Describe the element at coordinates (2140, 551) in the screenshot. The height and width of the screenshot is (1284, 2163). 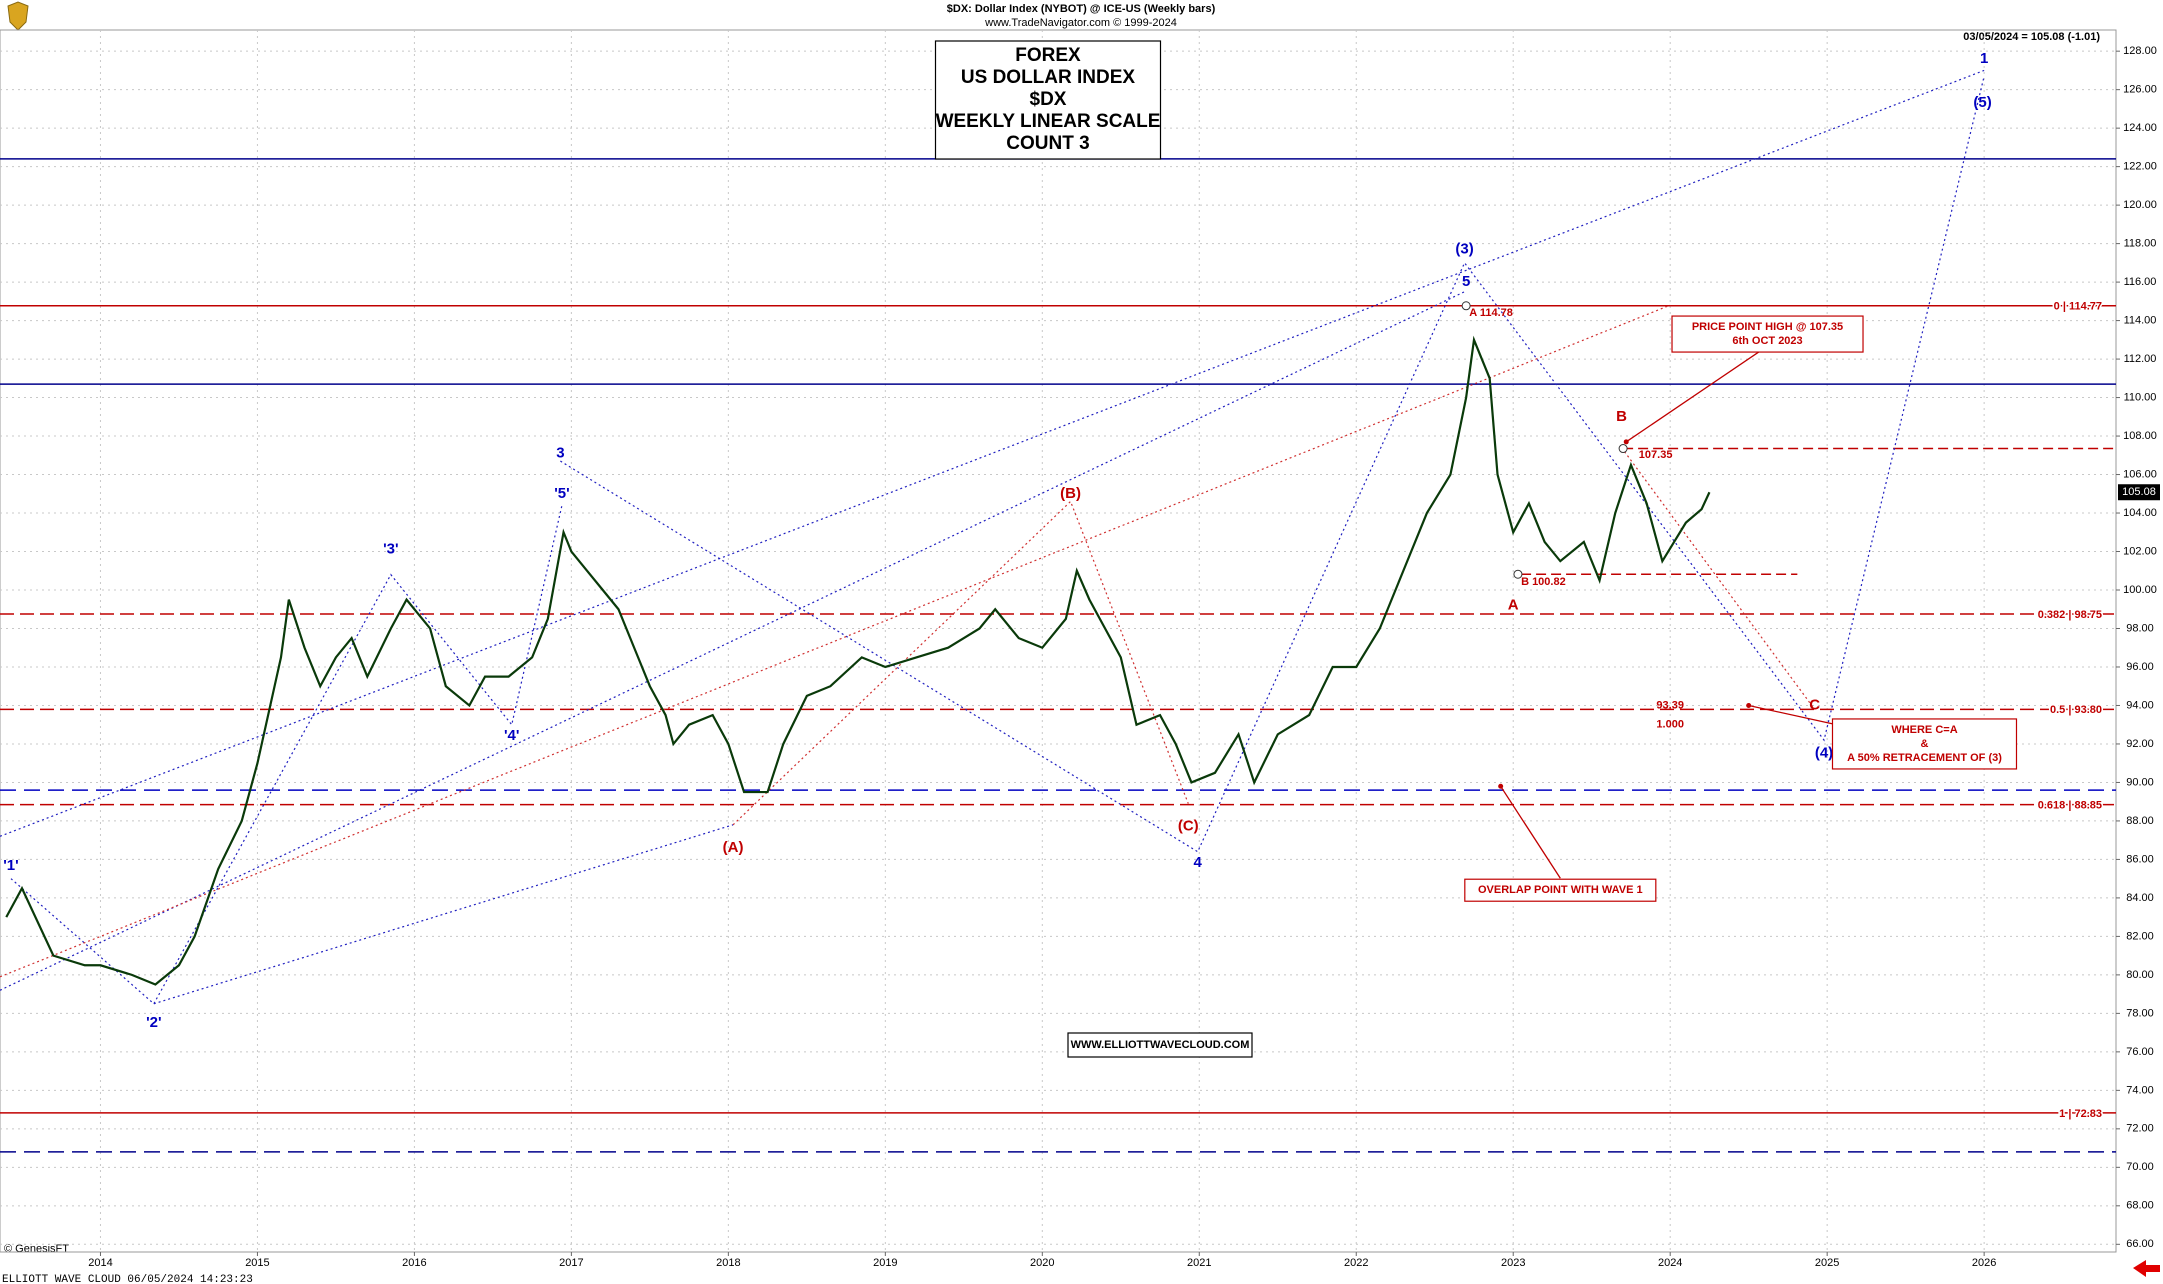
I see `y-tick-label: 102.00` at that location.